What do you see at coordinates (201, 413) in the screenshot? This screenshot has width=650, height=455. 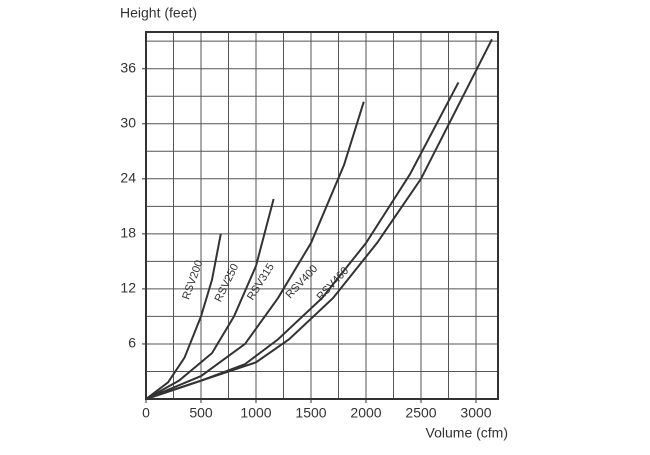 I see `x-tick-label: 500` at bounding box center [201, 413].